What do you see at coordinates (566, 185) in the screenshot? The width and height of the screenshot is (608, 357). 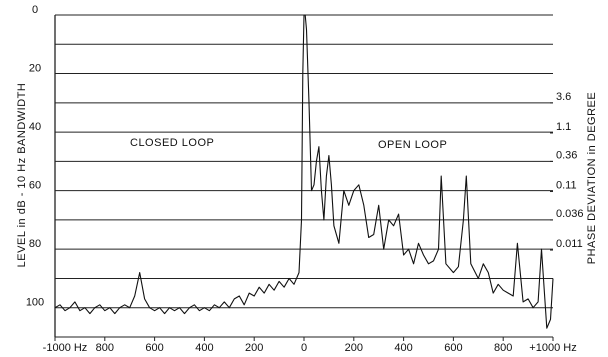 I see `y2-tick-label: 0.11` at bounding box center [566, 185].